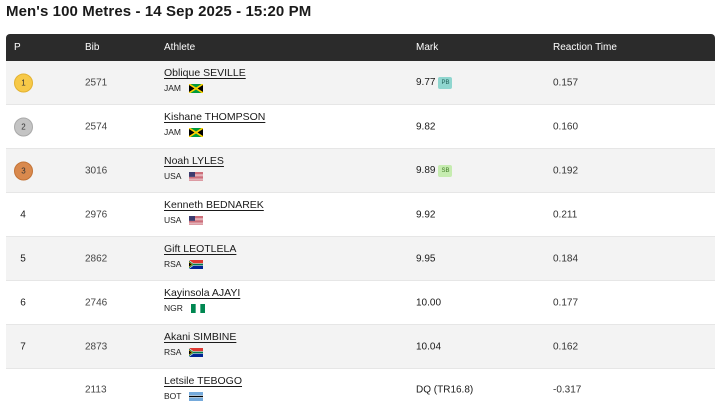 The height and width of the screenshot is (411, 720). Describe the element at coordinates (445, 82) in the screenshot. I see `pb-record-badge: PB` at that location.